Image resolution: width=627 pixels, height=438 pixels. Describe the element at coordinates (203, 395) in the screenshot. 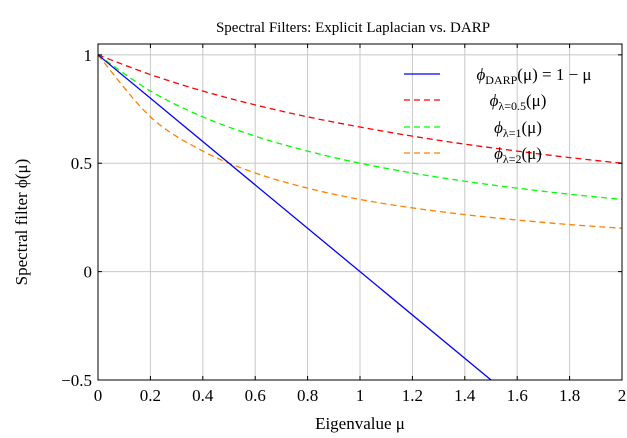

I see `x-tick-label-2: 0.4` at that location.